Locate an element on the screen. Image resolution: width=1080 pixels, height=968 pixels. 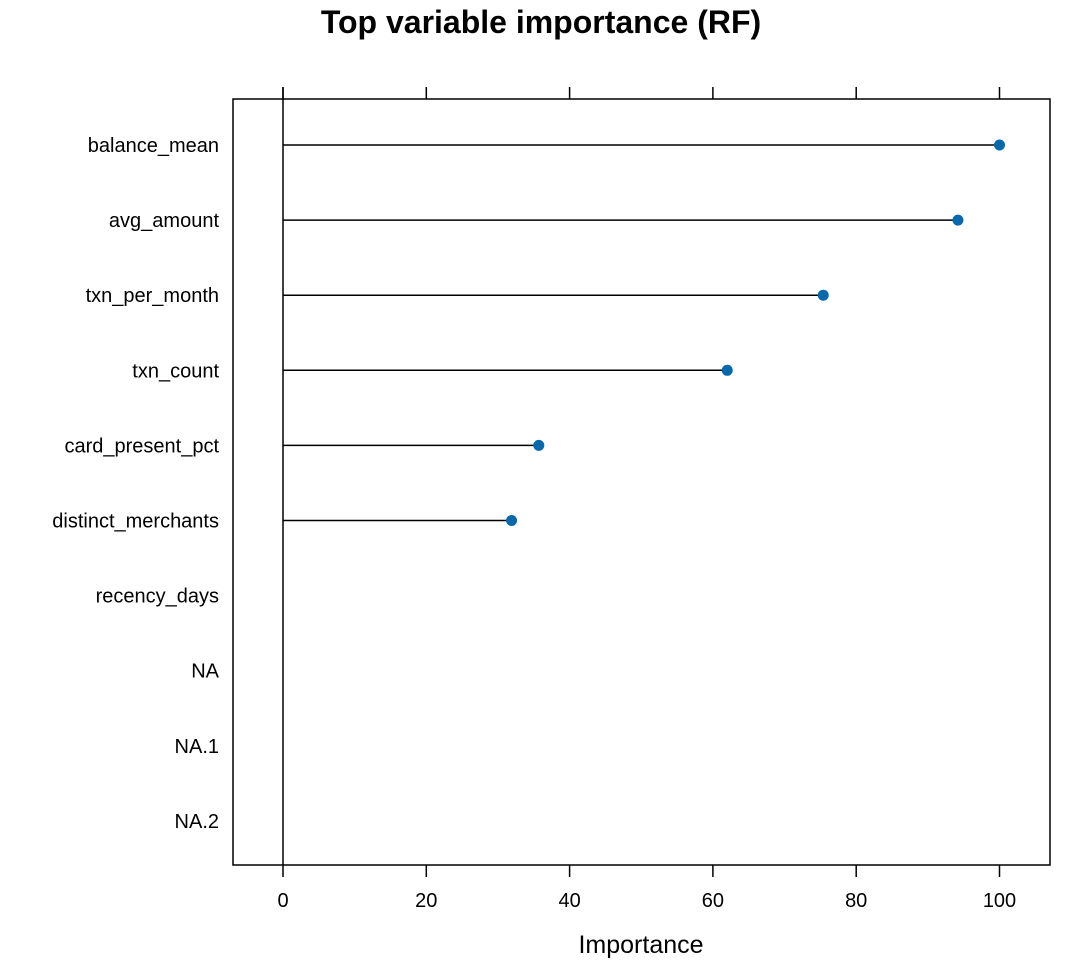
category-label: NA.2 is located at coordinates (197, 822).